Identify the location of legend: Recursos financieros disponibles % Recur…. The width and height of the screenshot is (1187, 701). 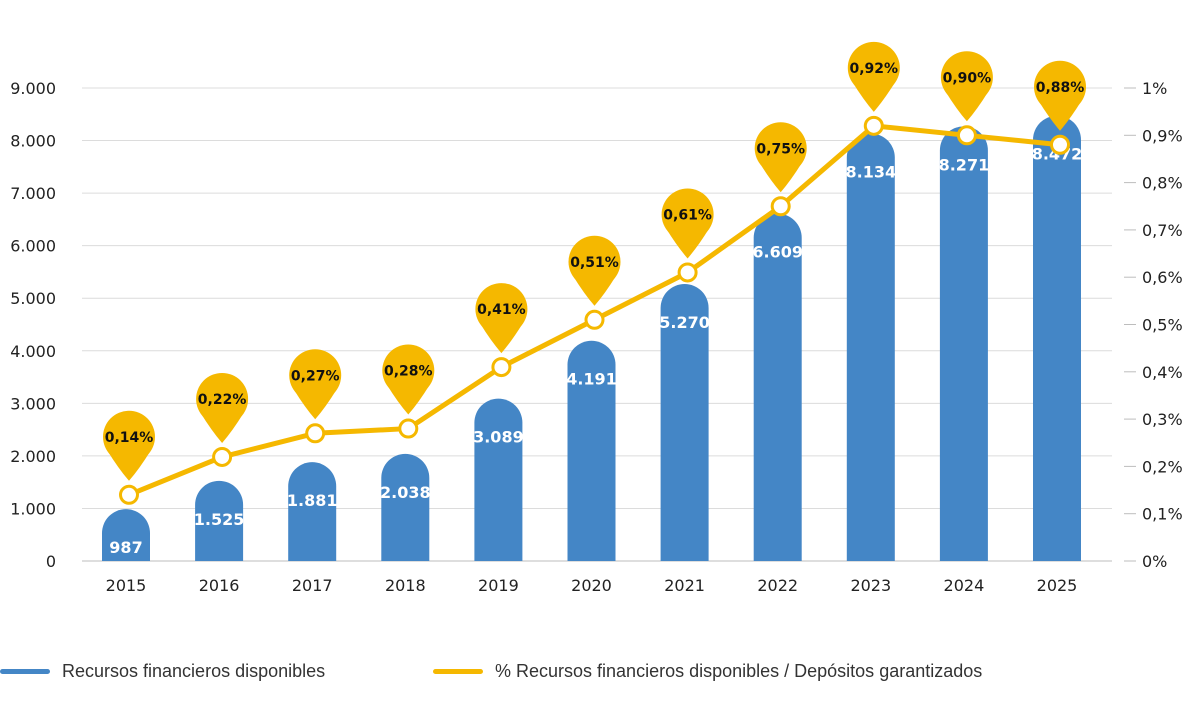
(593, 671).